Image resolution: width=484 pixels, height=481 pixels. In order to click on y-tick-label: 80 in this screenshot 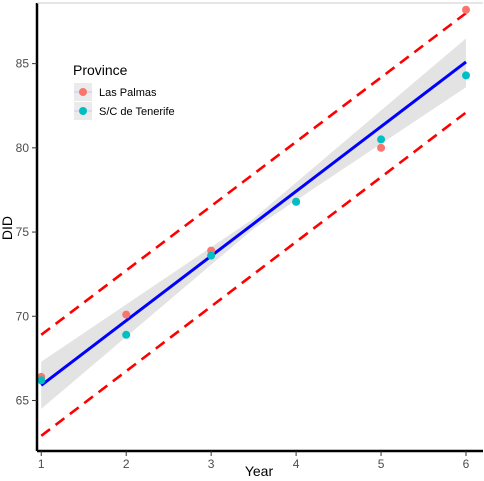, I will do `click(23, 148)`.